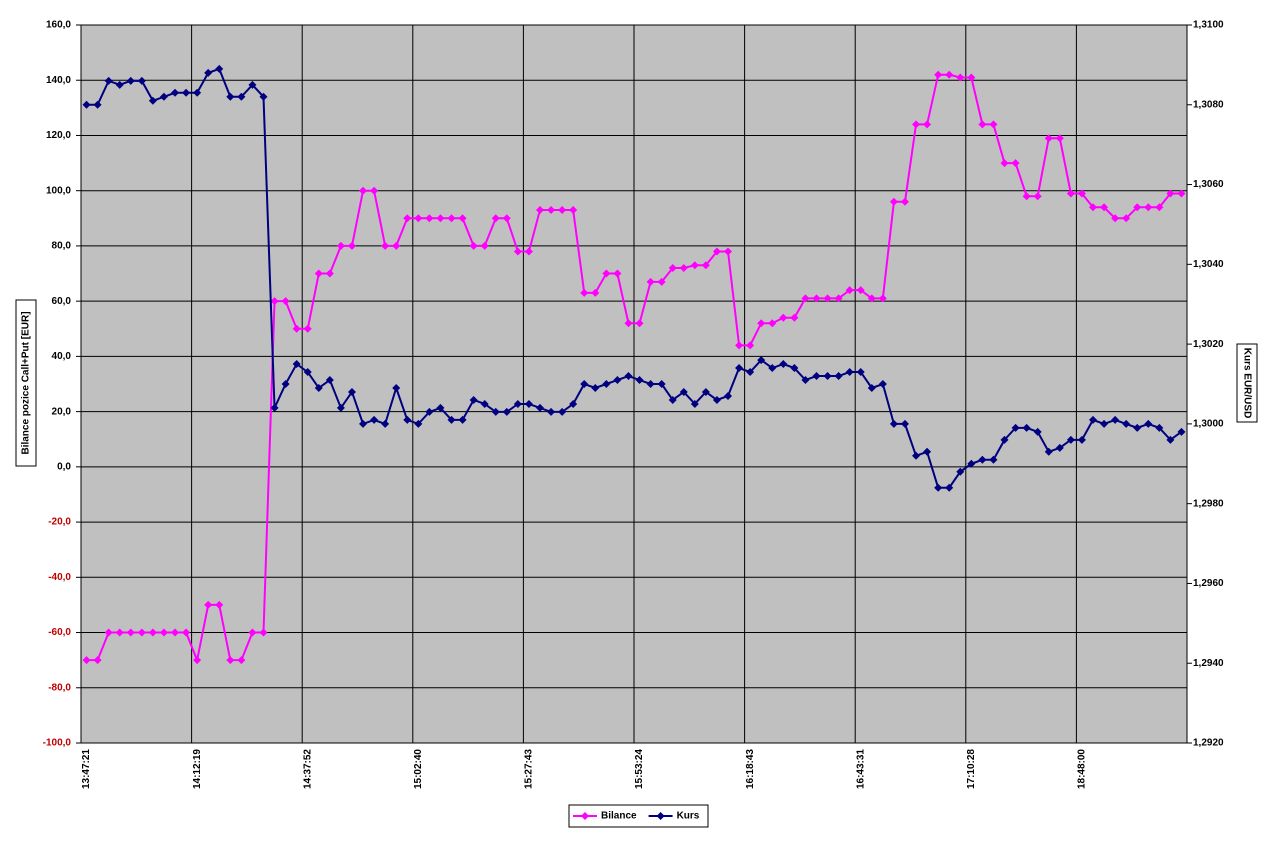  What do you see at coordinates (58, 80) in the screenshot?
I see `y-tick-label: 140,0` at bounding box center [58, 80].